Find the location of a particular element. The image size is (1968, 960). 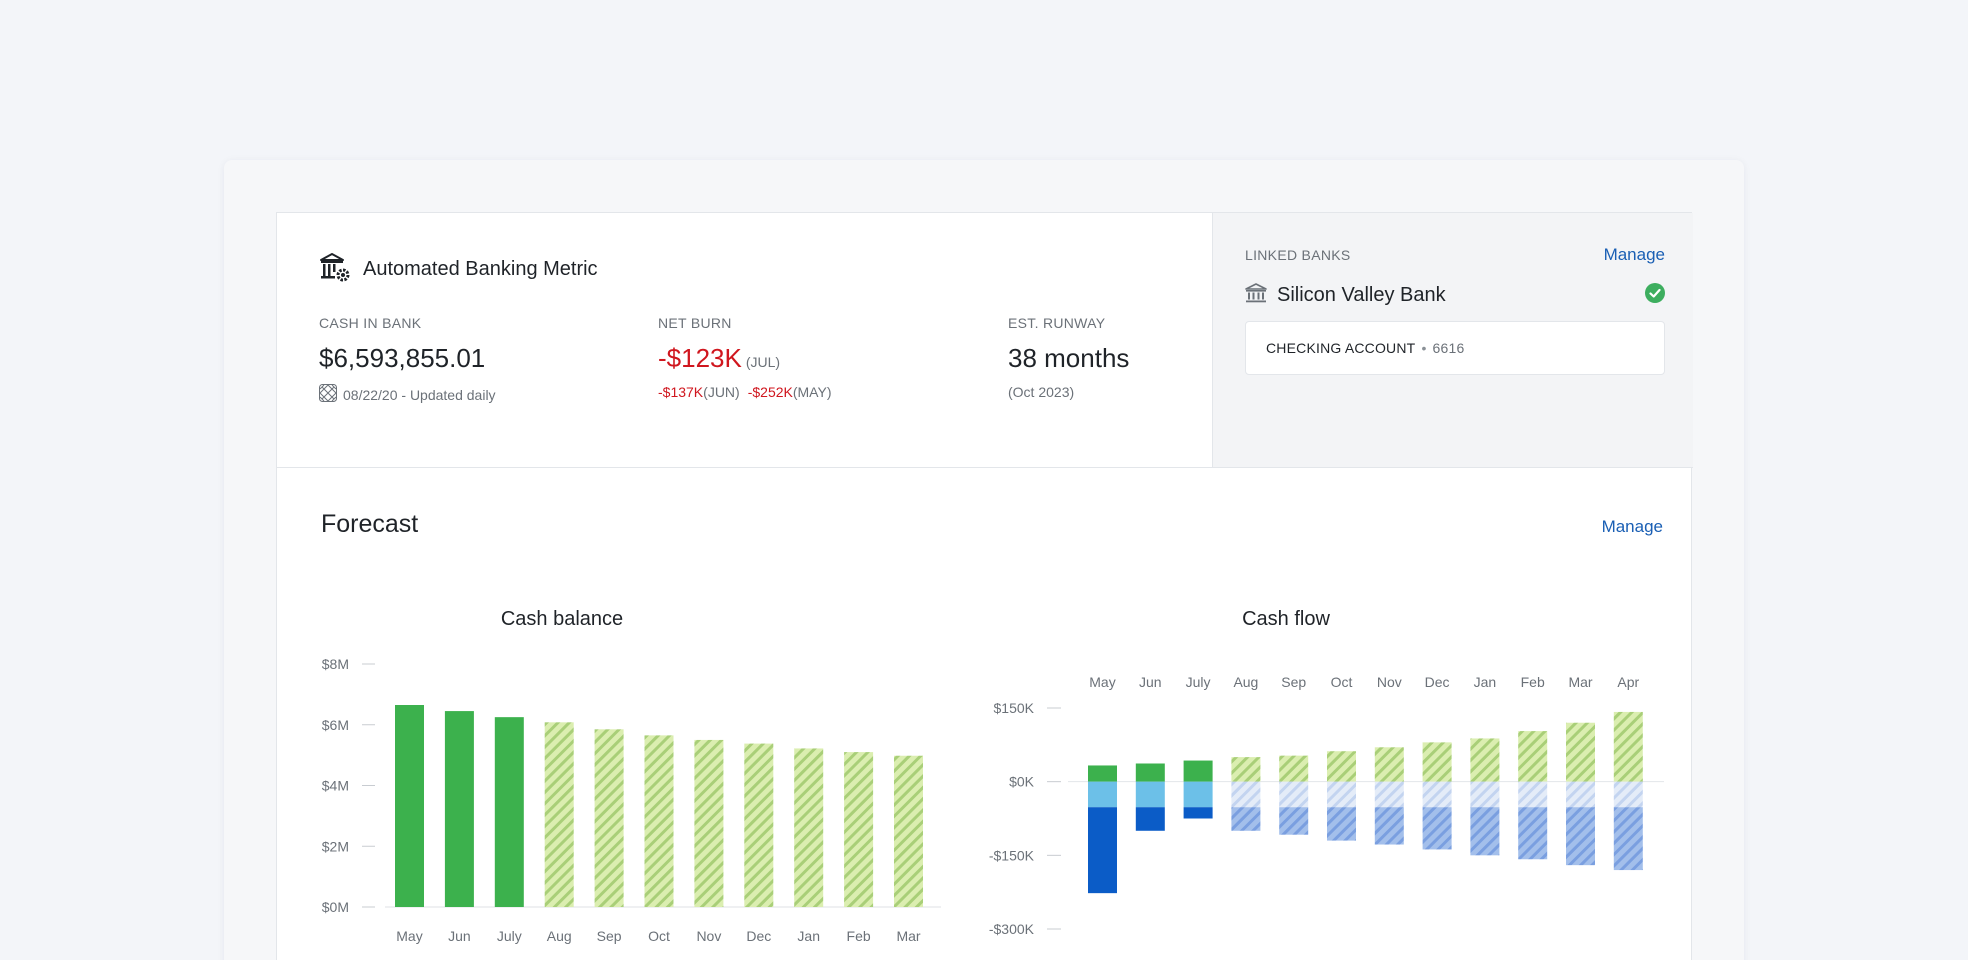

burn-jun-period: (JUN) is located at coordinates (721, 392).